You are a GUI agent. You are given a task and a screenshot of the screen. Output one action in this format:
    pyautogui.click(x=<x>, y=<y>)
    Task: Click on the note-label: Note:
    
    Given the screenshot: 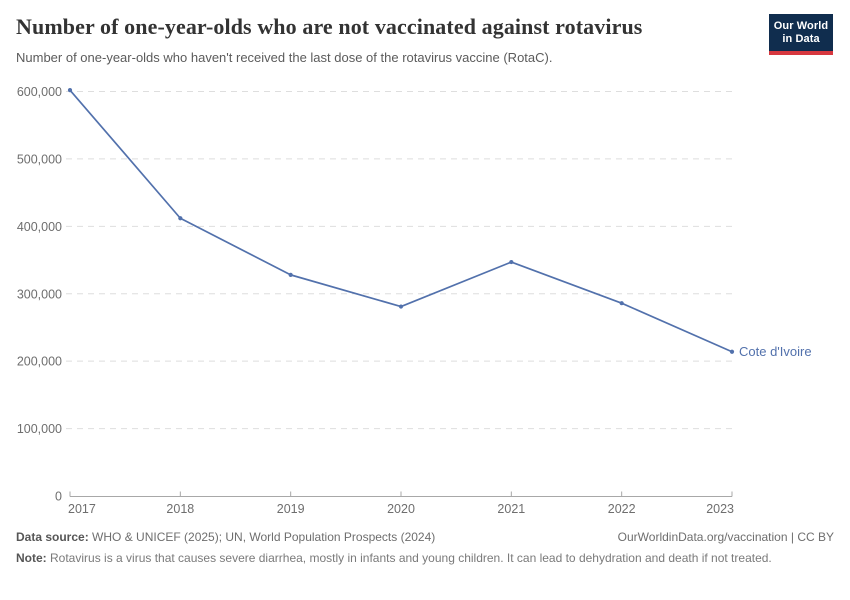 What is the action you would take?
    pyautogui.click(x=31, y=558)
    